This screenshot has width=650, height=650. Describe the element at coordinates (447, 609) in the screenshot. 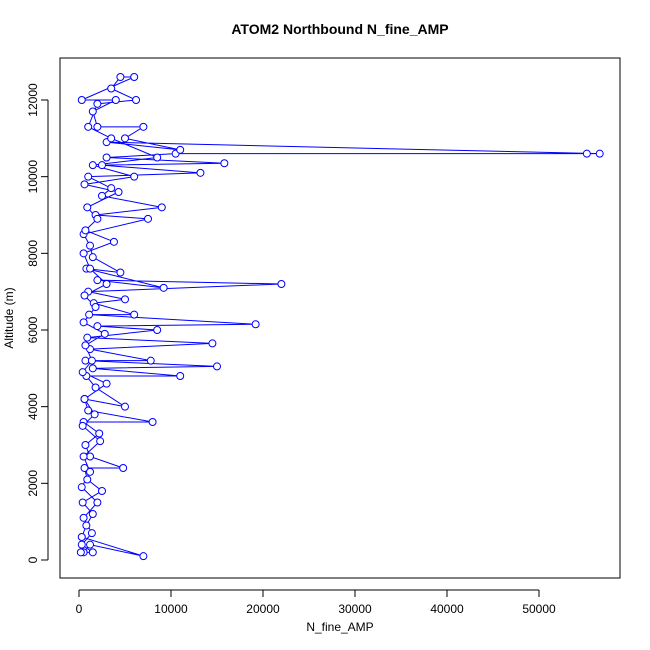

I see `x-tick-label: 40000` at that location.